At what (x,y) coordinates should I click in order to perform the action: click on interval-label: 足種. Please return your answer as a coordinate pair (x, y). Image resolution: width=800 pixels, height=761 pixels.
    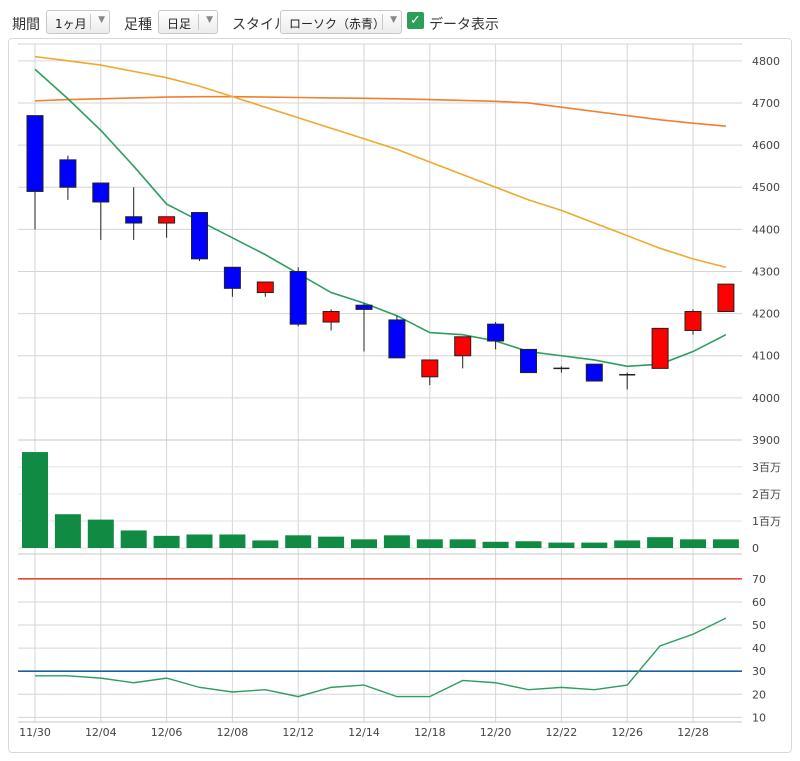
    Looking at the image, I should click on (138, 25).